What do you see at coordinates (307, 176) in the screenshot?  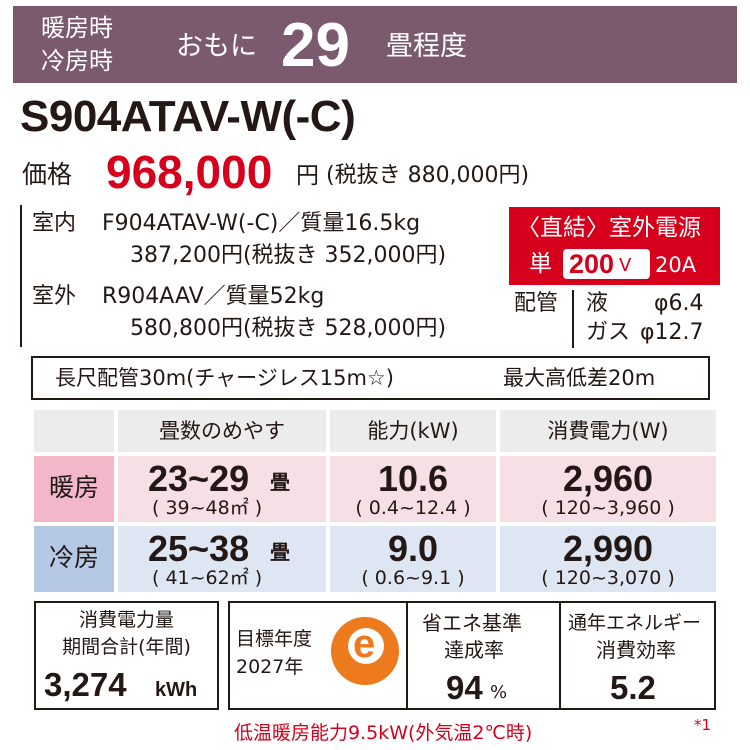 I see `price-unit: 円` at bounding box center [307, 176].